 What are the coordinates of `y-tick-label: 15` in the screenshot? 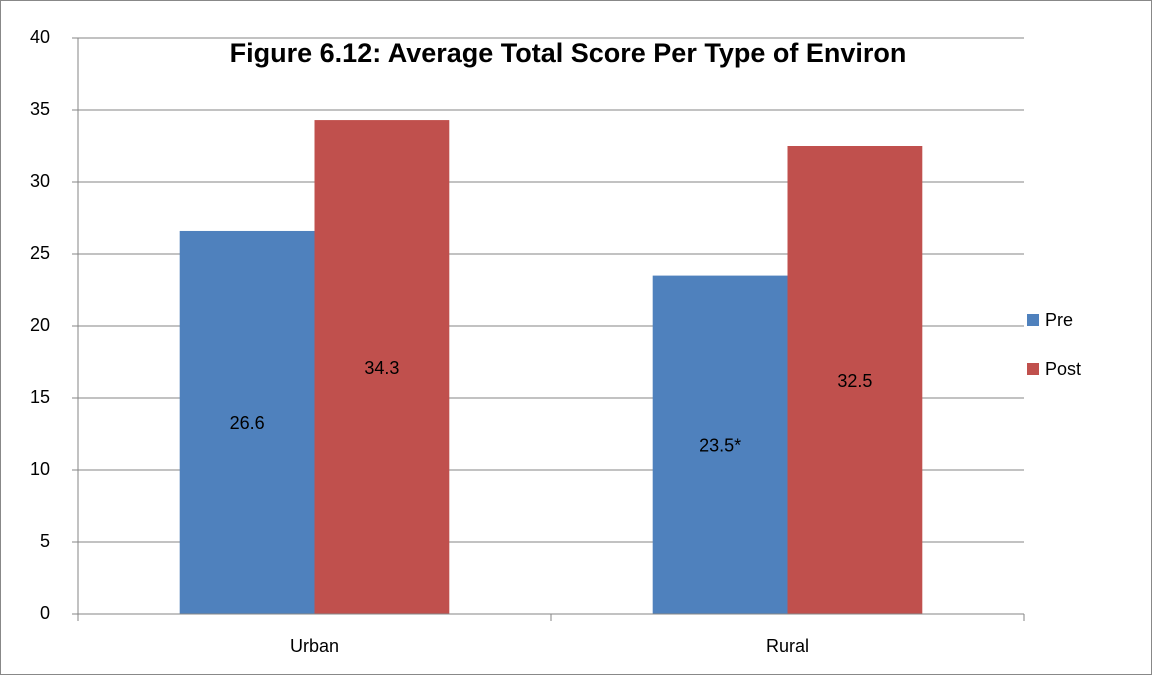 It's located at (40, 397).